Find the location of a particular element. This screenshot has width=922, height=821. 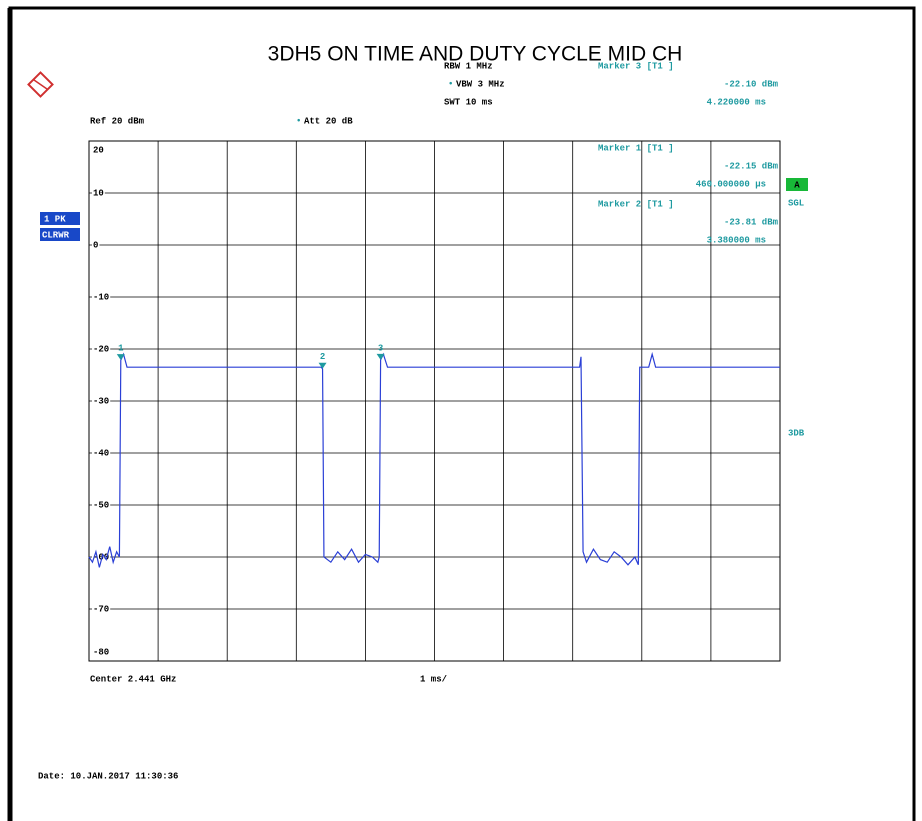

bw-label: 3DB is located at coordinates (796, 433).